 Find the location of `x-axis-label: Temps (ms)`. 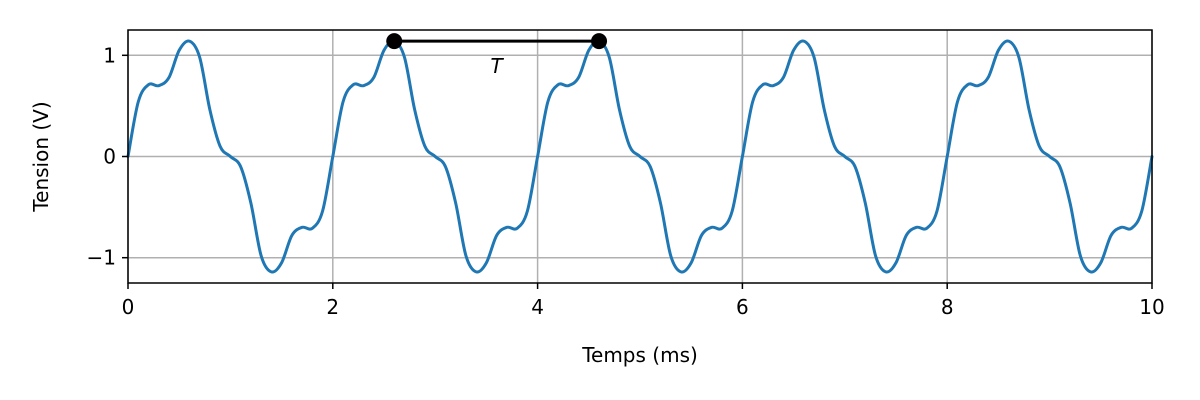

x-axis-label: Temps (ms) is located at coordinates (639, 355).